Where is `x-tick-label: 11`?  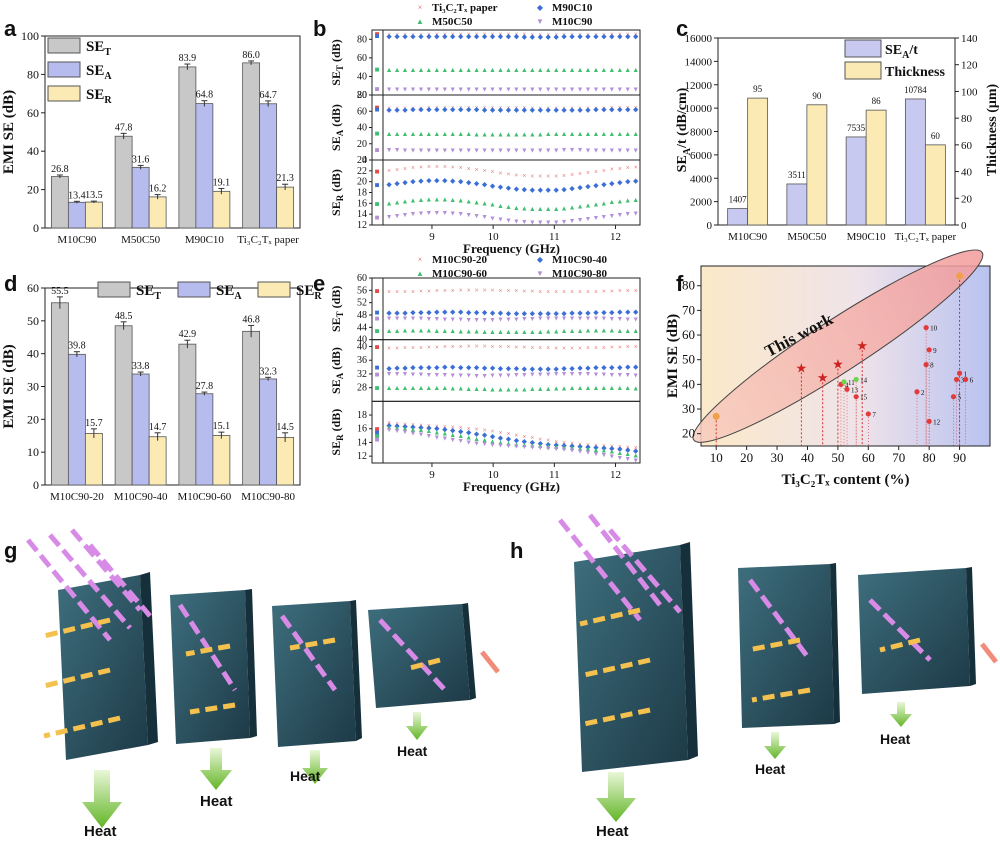
x-tick-label: 11 is located at coordinates (554, 237).